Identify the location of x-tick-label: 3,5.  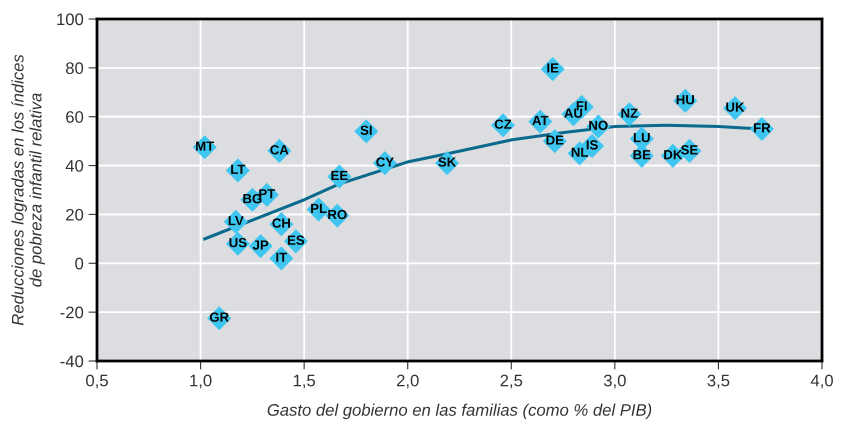
(718, 381).